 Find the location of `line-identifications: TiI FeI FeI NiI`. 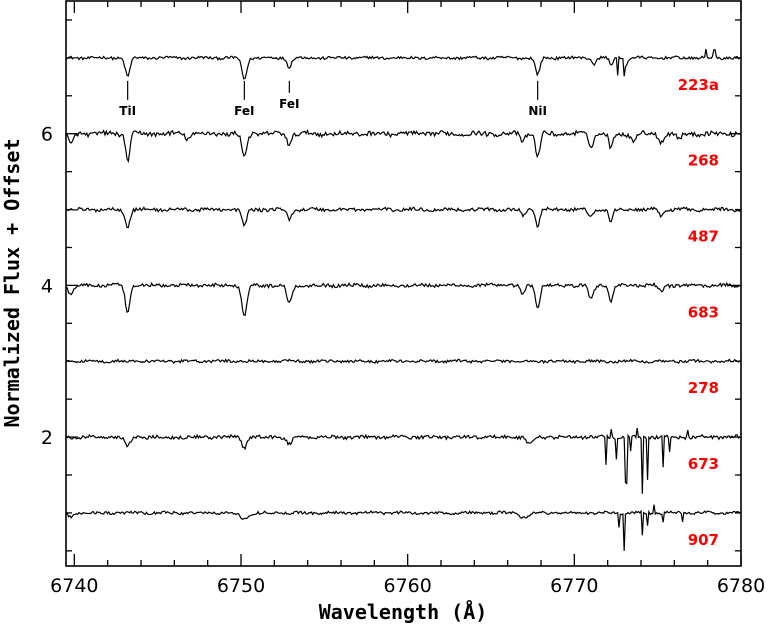

line-identifications: TiI FeI FeI NiI is located at coordinates (333, 99).